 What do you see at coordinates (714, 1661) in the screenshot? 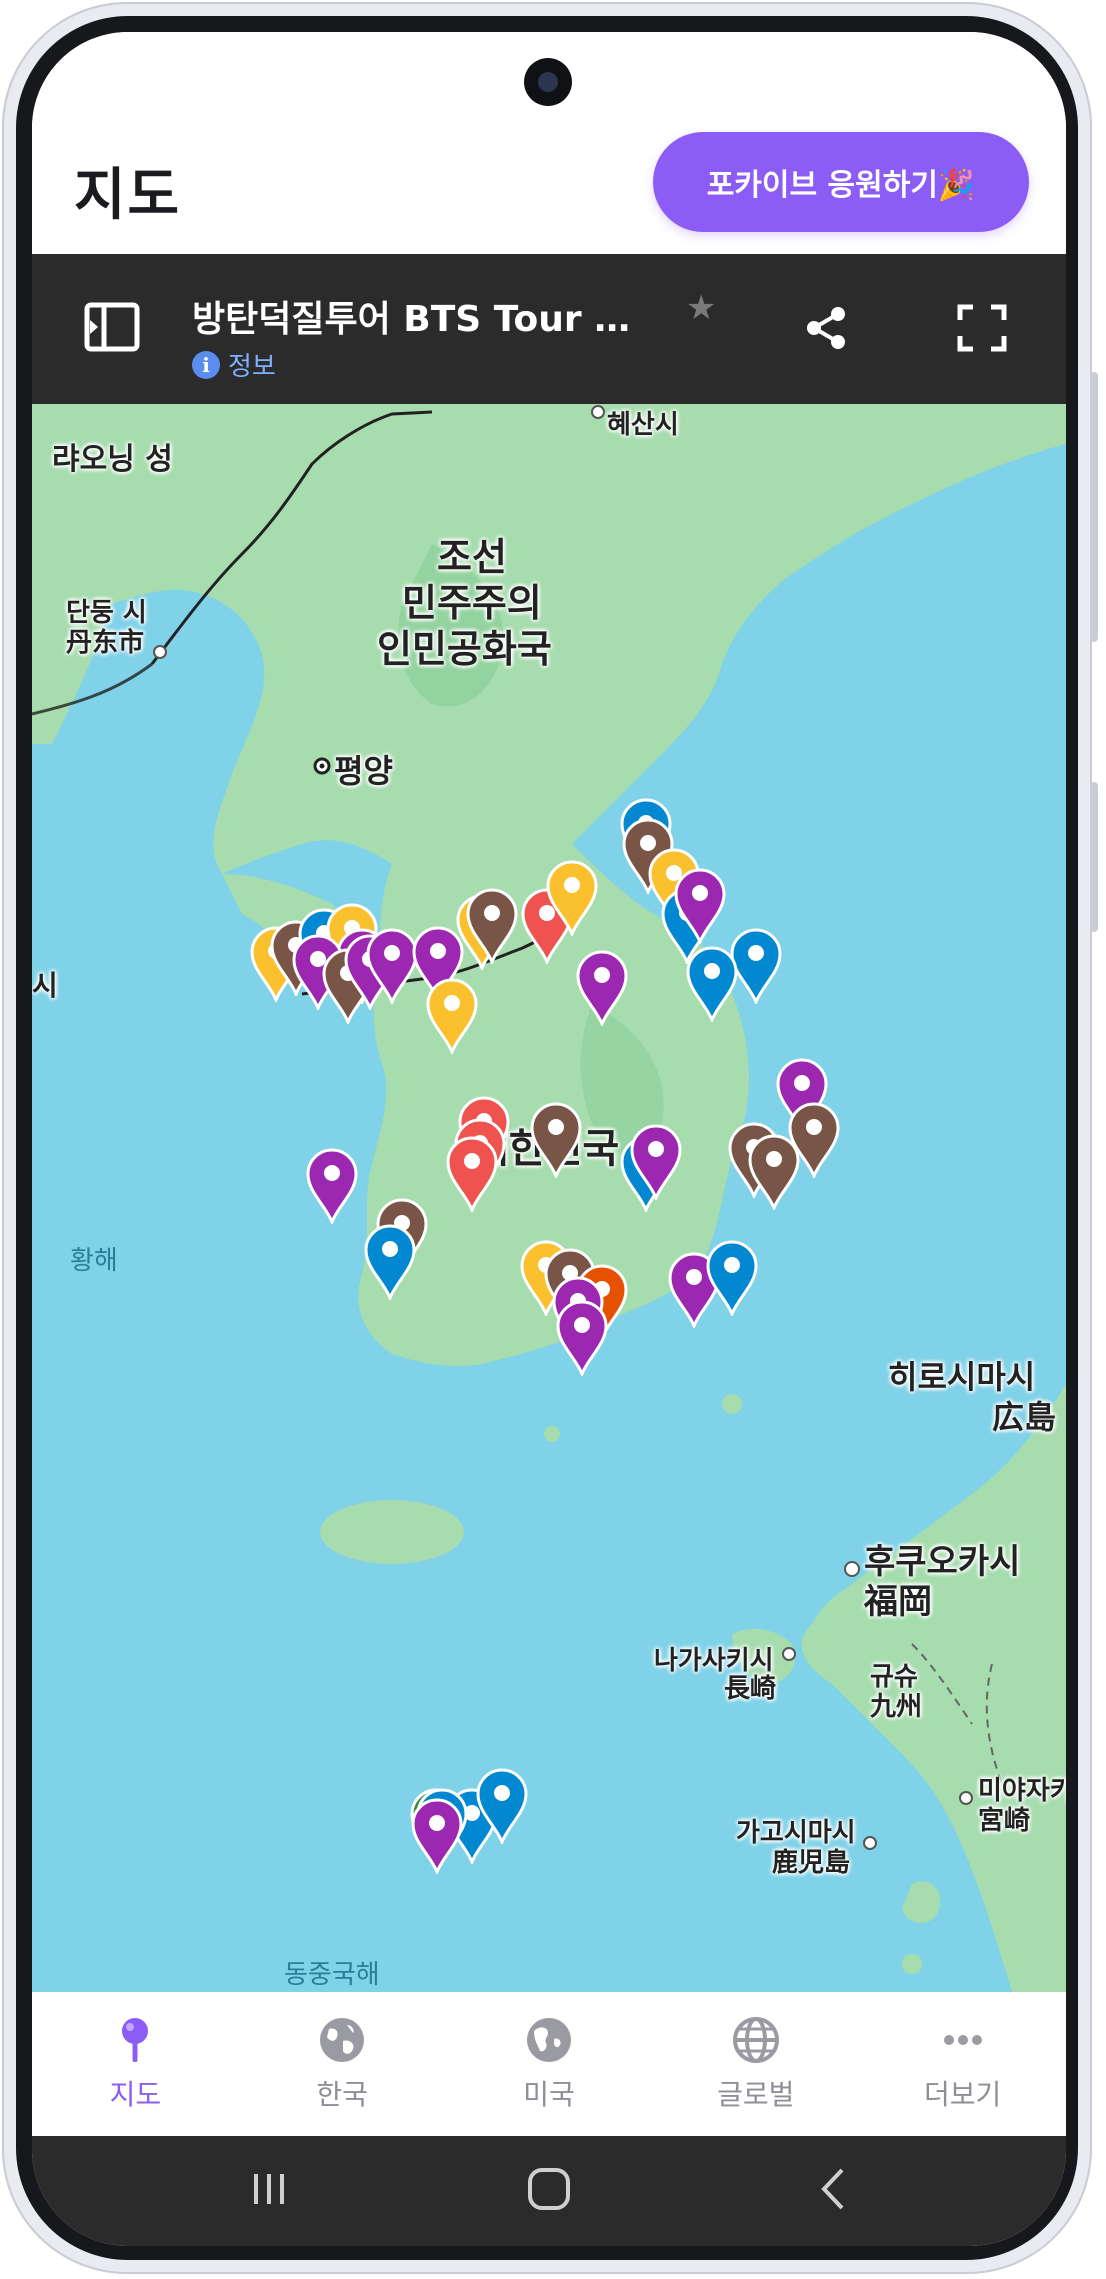
I see `map-label-nagasaki-ko: 나가사키시` at bounding box center [714, 1661].